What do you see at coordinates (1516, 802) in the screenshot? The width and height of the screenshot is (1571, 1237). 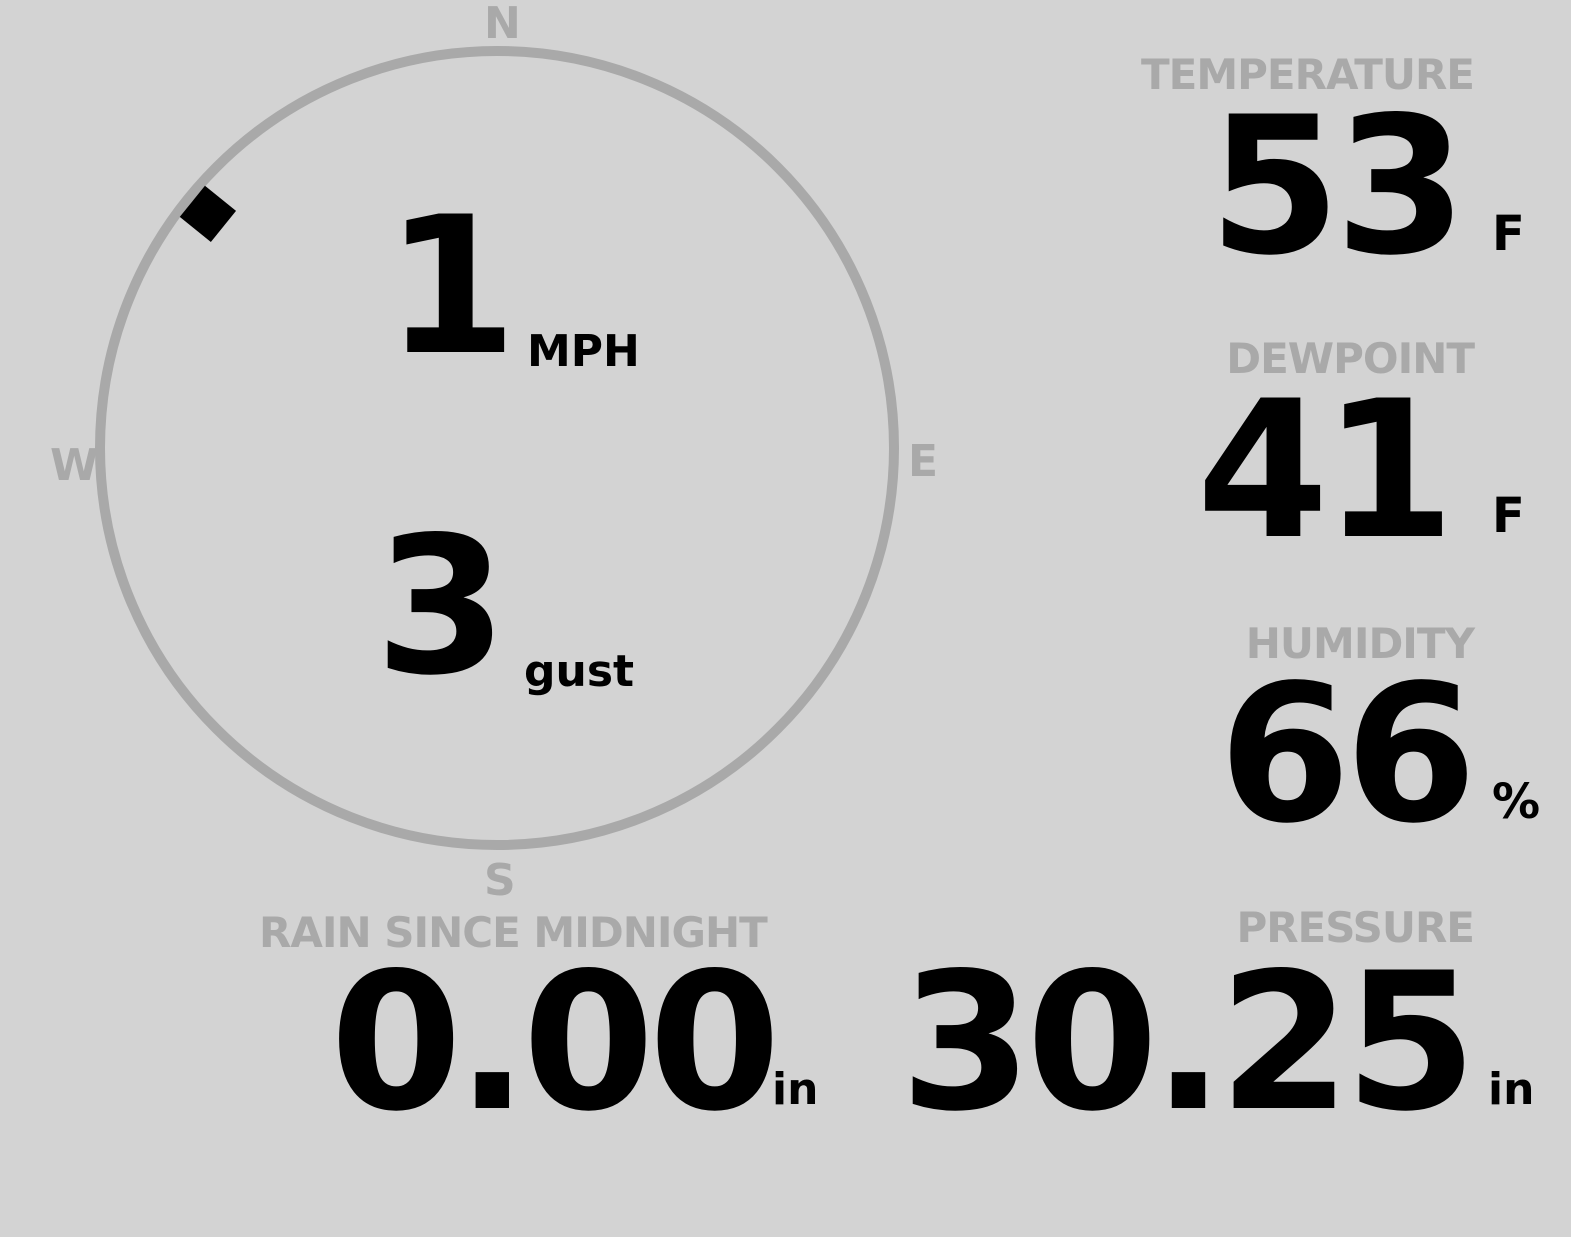 I see `humidity-unit: %` at bounding box center [1516, 802].